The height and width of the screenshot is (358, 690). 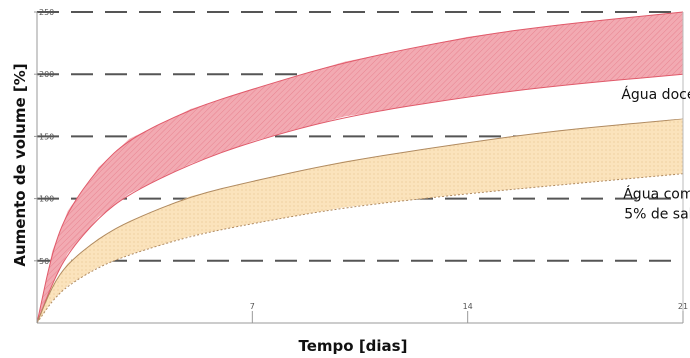 I want to click on annotation-2: Água com 5% de sal, so click(x=656, y=204).